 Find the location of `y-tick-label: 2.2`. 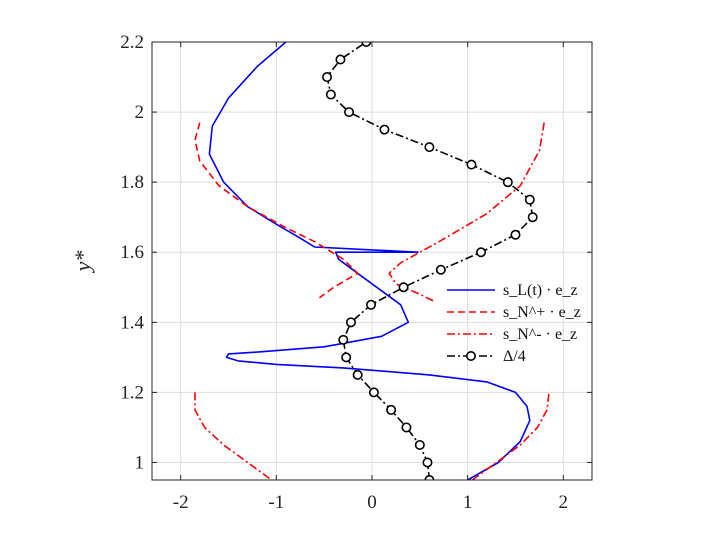

y-tick-label: 2.2 is located at coordinates (132, 42).